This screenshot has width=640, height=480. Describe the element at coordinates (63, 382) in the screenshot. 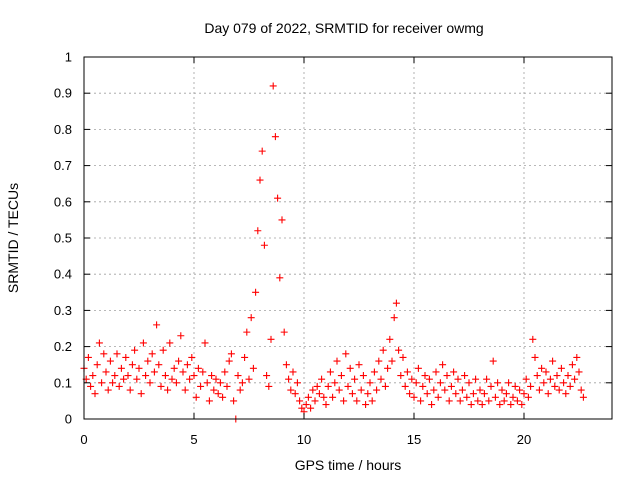

I see `y-tick-label: 0.1` at that location.